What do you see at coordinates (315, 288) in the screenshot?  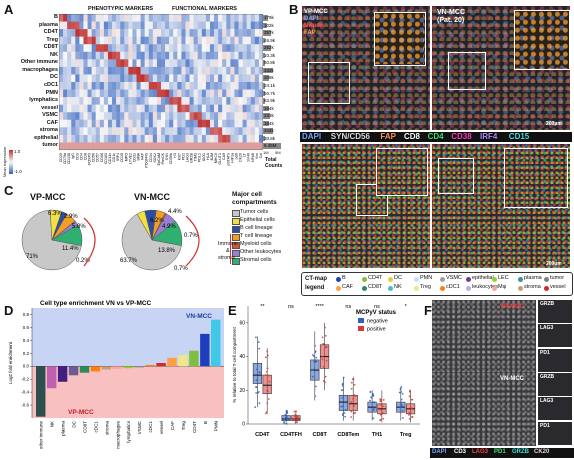 I see `ctmap-legend-sub: legend` at bounding box center [315, 288].